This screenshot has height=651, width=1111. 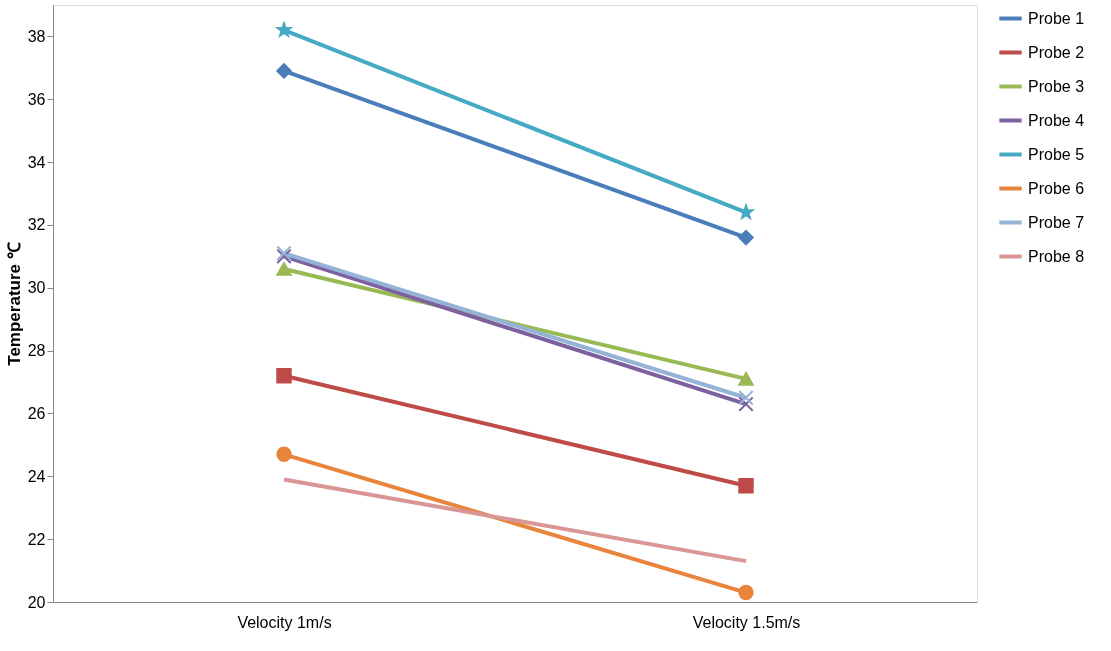 What do you see at coordinates (1056, 154) in the screenshot?
I see `legend-label: Probe 5` at bounding box center [1056, 154].